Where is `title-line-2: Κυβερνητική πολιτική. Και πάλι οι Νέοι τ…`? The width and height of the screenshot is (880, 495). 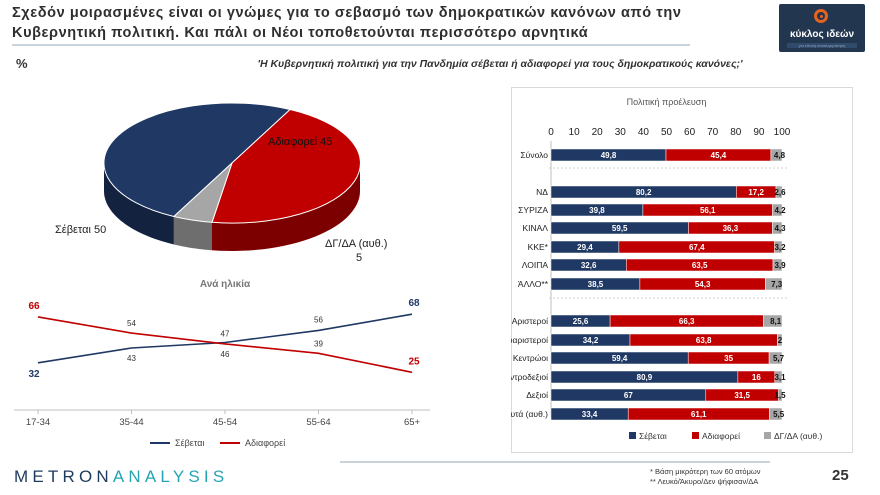
title-line-2: Κυβερνητική πολιτική. Και πάλι οι Νέοι τ… is located at coordinates (300, 33).